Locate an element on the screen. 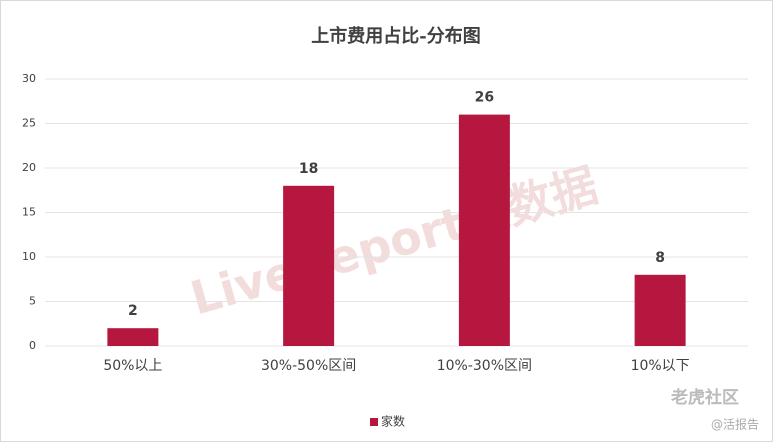 The height and width of the screenshot is (442, 773). y-tick-label: 25 is located at coordinates (29, 123).